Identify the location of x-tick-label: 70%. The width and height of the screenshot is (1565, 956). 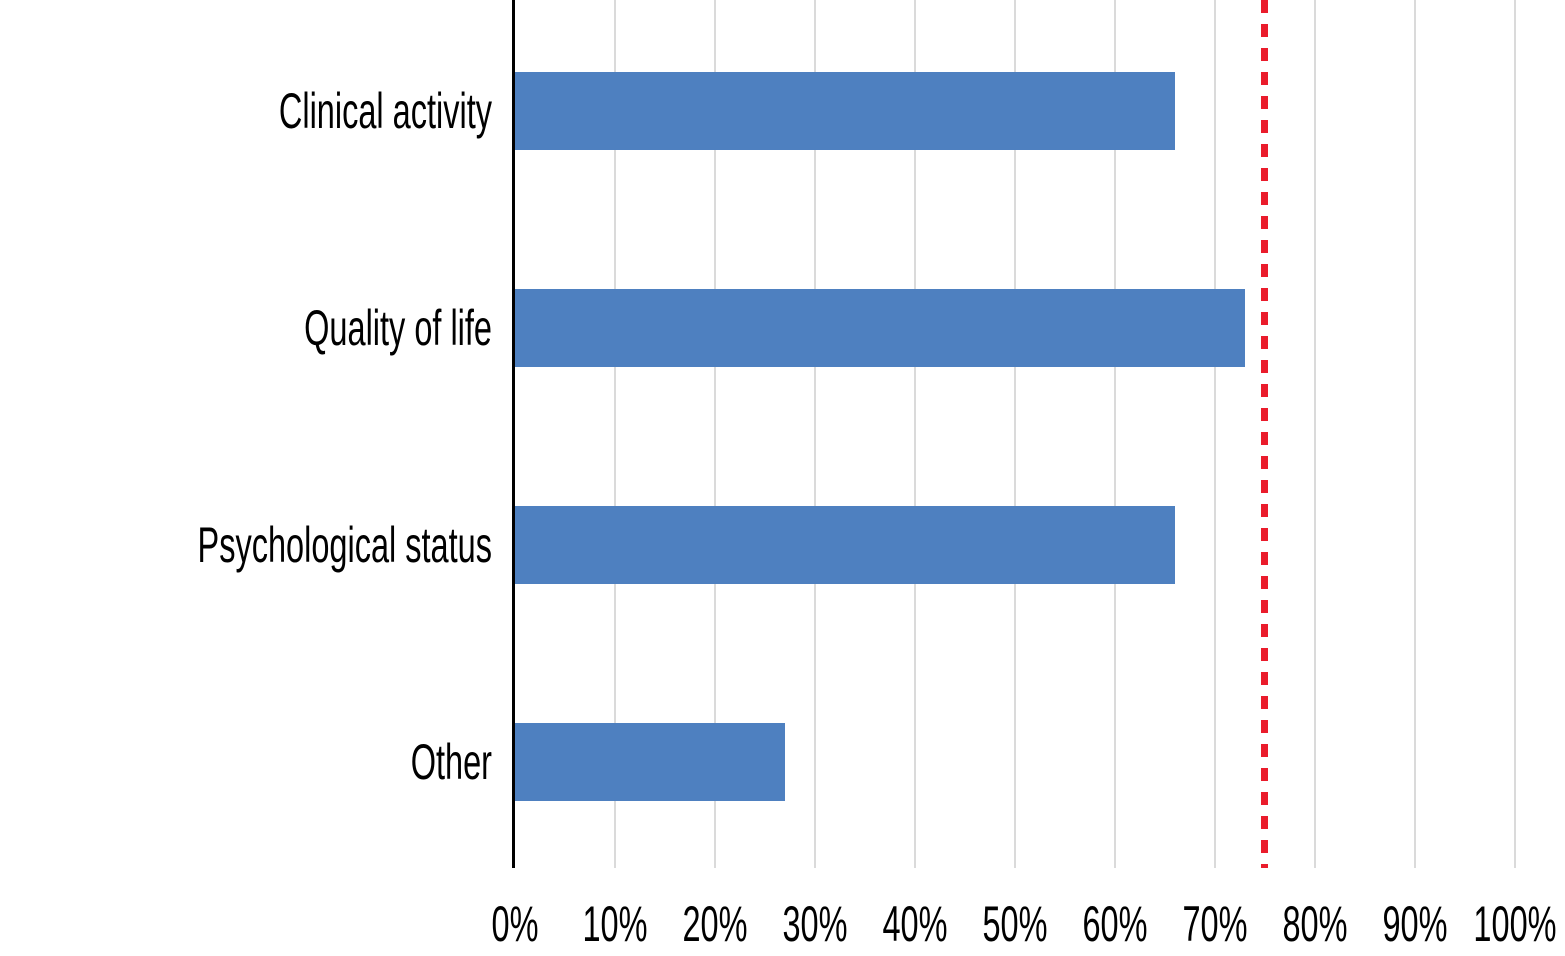
(1215, 924).